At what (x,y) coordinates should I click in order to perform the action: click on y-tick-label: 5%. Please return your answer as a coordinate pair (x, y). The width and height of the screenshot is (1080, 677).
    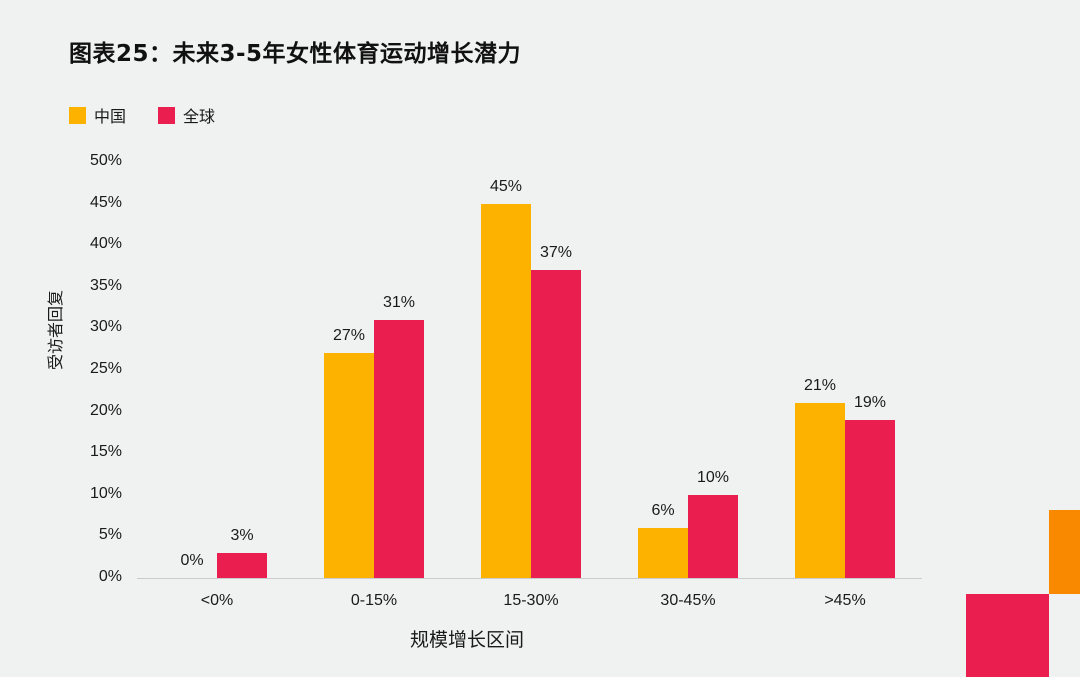
    Looking at the image, I should click on (110, 535).